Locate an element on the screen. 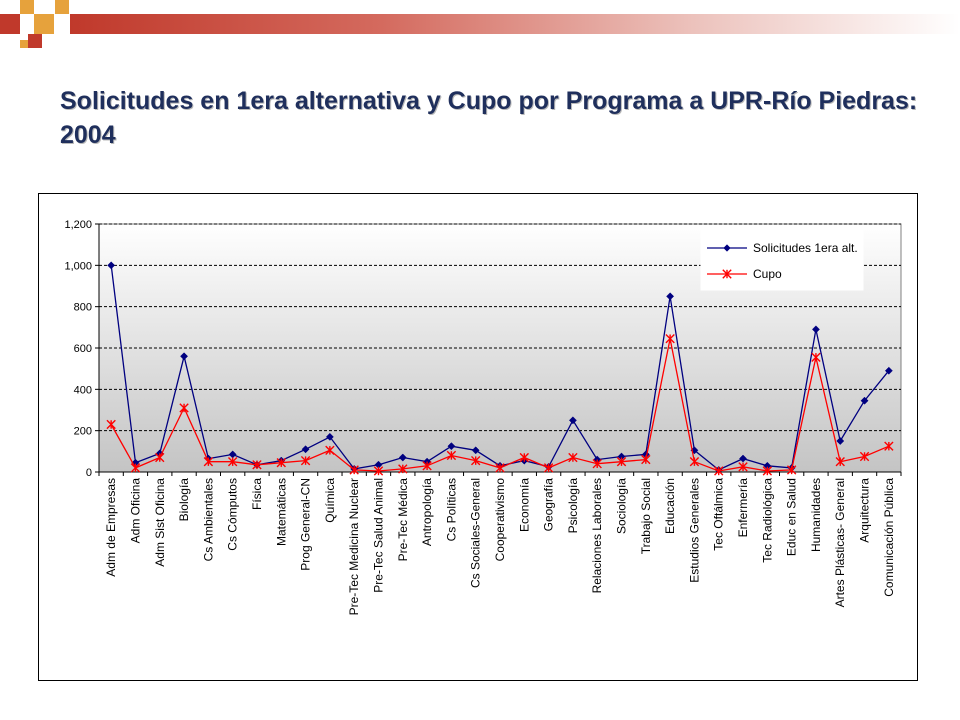 The width and height of the screenshot is (960, 720). x-tick-label: Cs Ambientales is located at coordinates (208, 519).